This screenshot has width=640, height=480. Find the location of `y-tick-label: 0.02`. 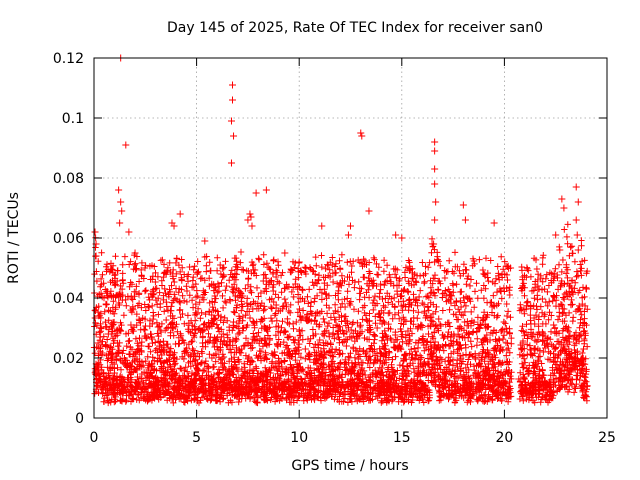

y-tick-label: 0.02 is located at coordinates (68, 359).